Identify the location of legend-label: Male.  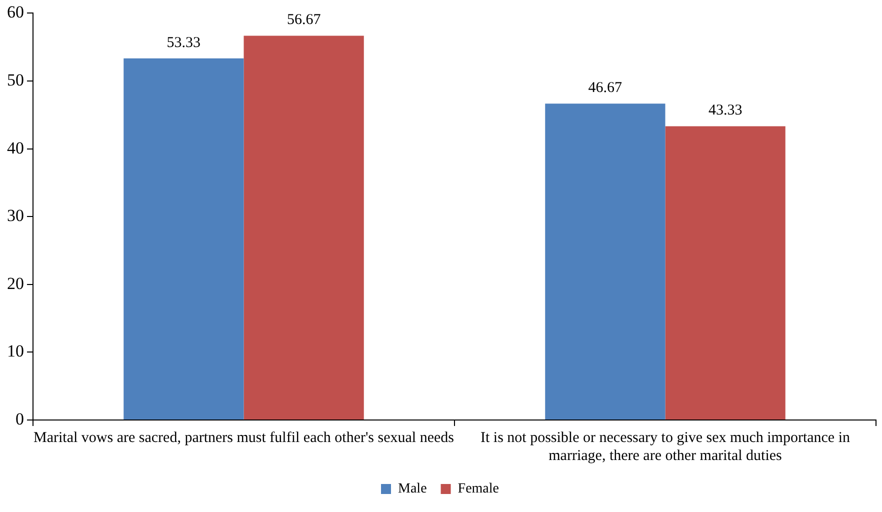
(412, 489).